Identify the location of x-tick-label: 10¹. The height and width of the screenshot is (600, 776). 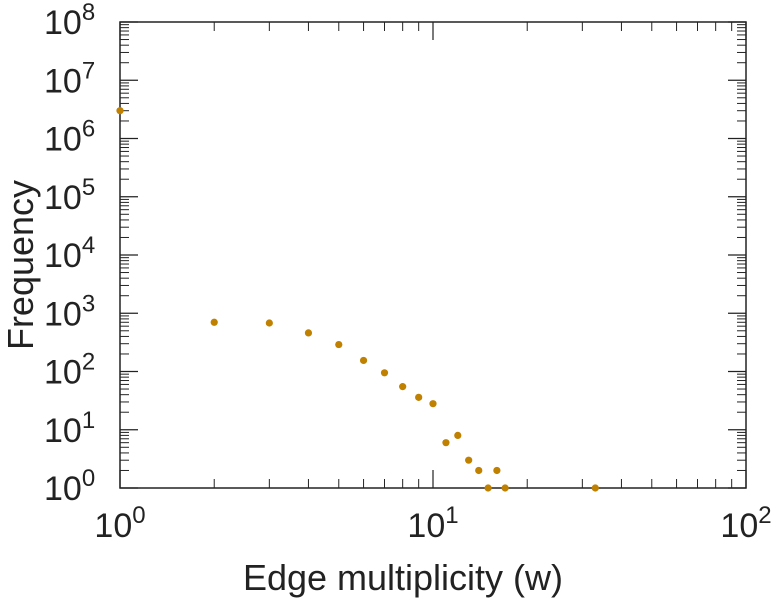
(432, 523).